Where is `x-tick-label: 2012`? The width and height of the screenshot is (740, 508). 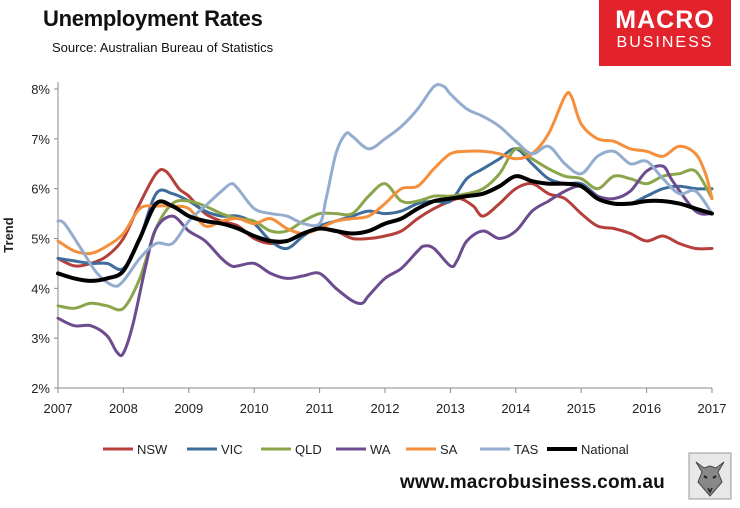
x-tick-label: 2012 is located at coordinates (385, 408).